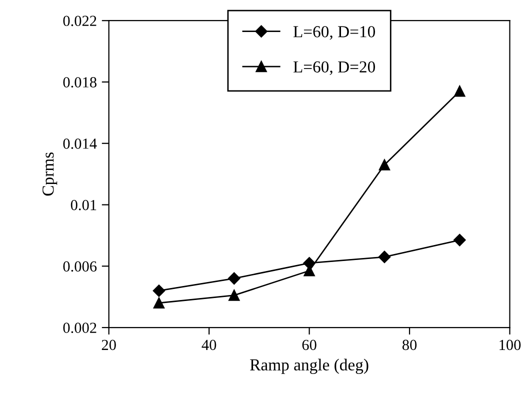 The width and height of the screenshot is (531, 412). I want to click on y-tick-label: 0.006, so click(80, 266).